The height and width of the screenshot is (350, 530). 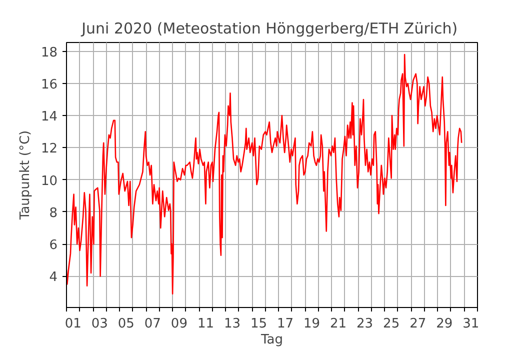 What do you see at coordinates (49, 117) in the screenshot?
I see `y-tick-label: 14` at bounding box center [49, 117].